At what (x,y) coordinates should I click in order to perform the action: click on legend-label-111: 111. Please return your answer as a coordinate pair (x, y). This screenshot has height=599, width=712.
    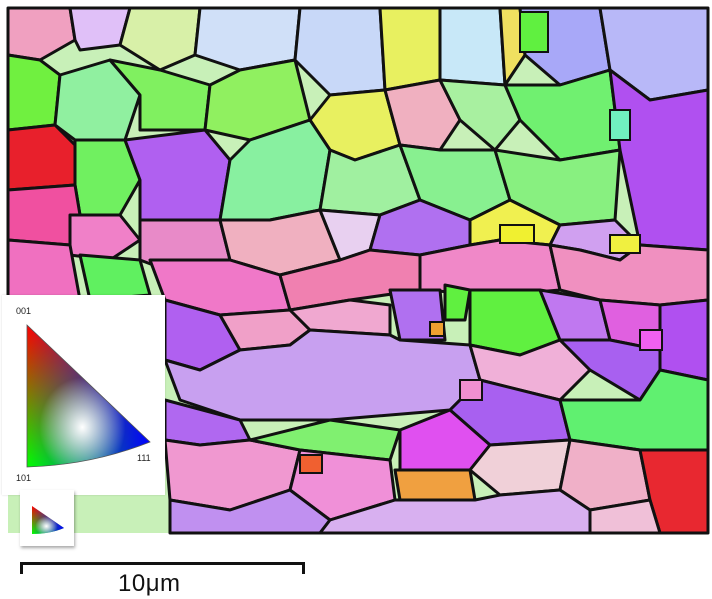
    Looking at the image, I should click on (144, 458).